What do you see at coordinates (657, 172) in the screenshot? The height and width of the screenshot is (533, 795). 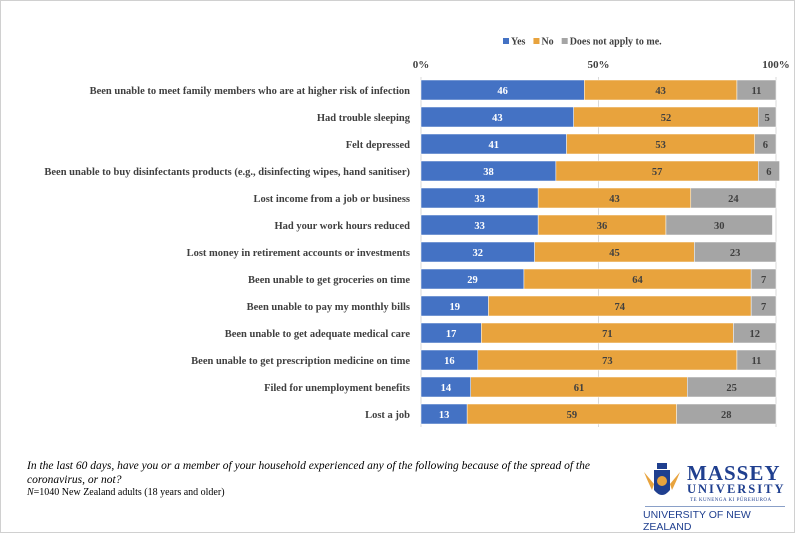 I see `data-label: 57` at bounding box center [657, 172].